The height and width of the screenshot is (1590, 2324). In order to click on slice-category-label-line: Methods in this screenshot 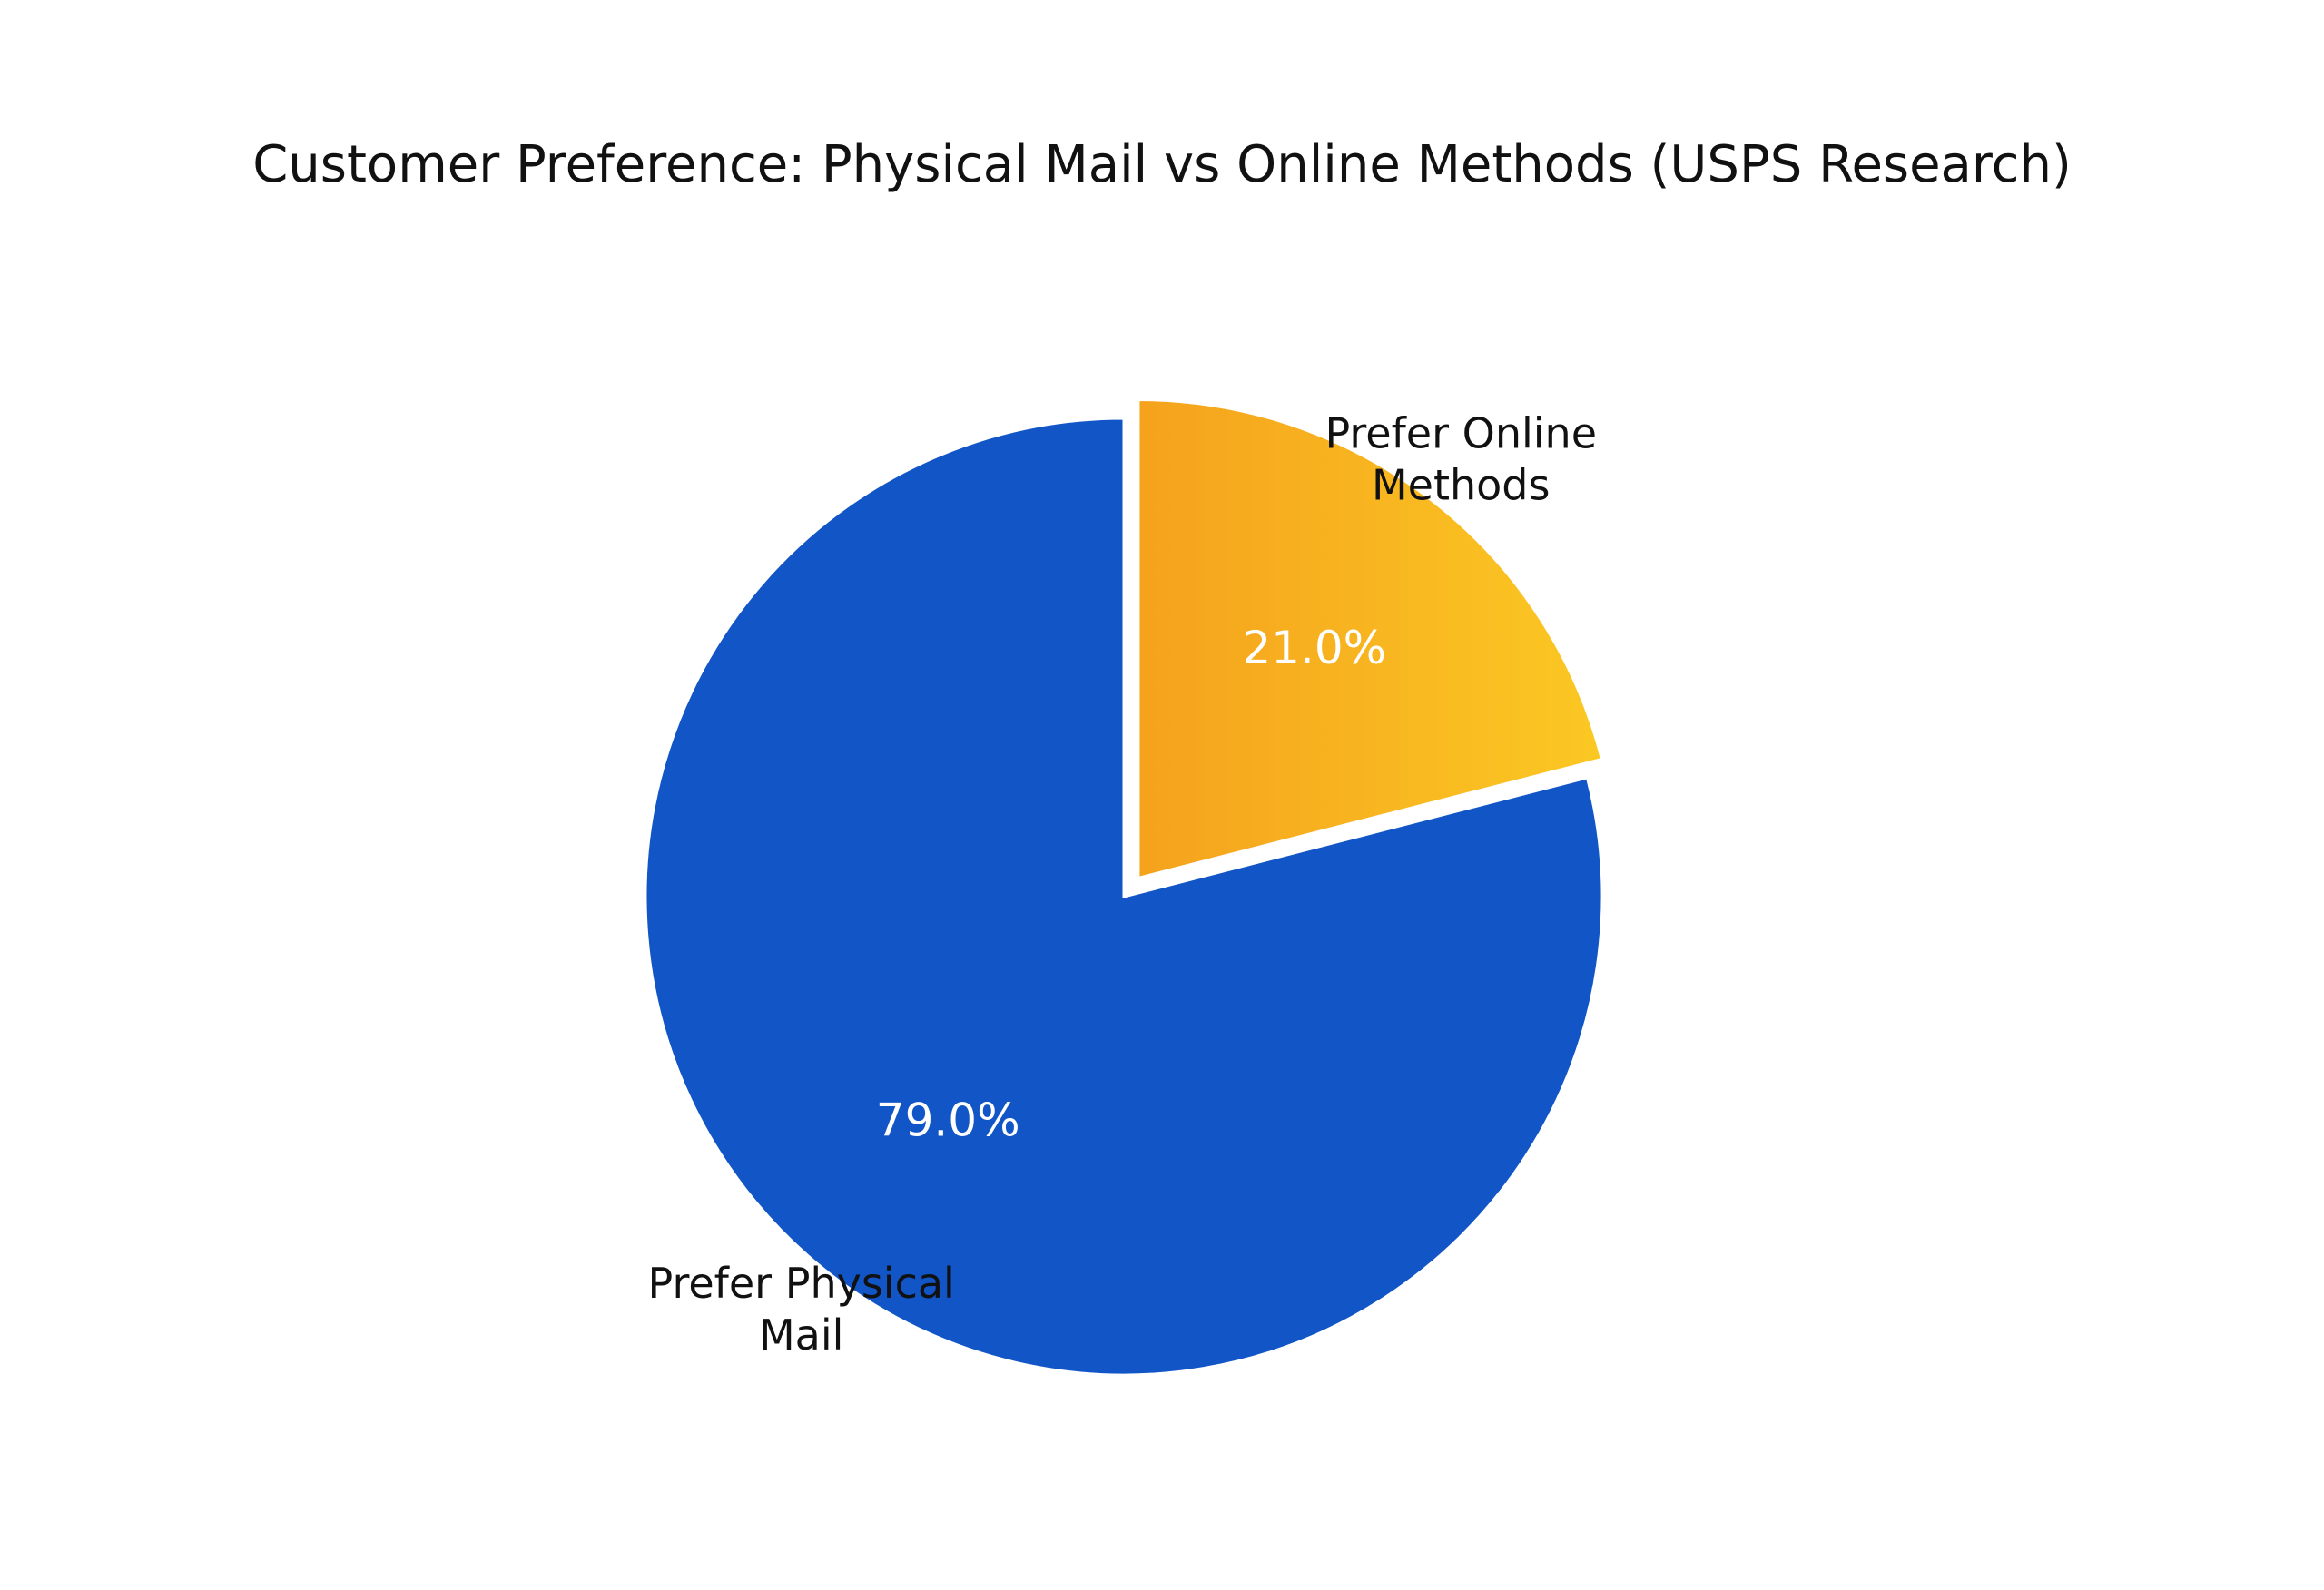, I will do `click(1461, 484)`.